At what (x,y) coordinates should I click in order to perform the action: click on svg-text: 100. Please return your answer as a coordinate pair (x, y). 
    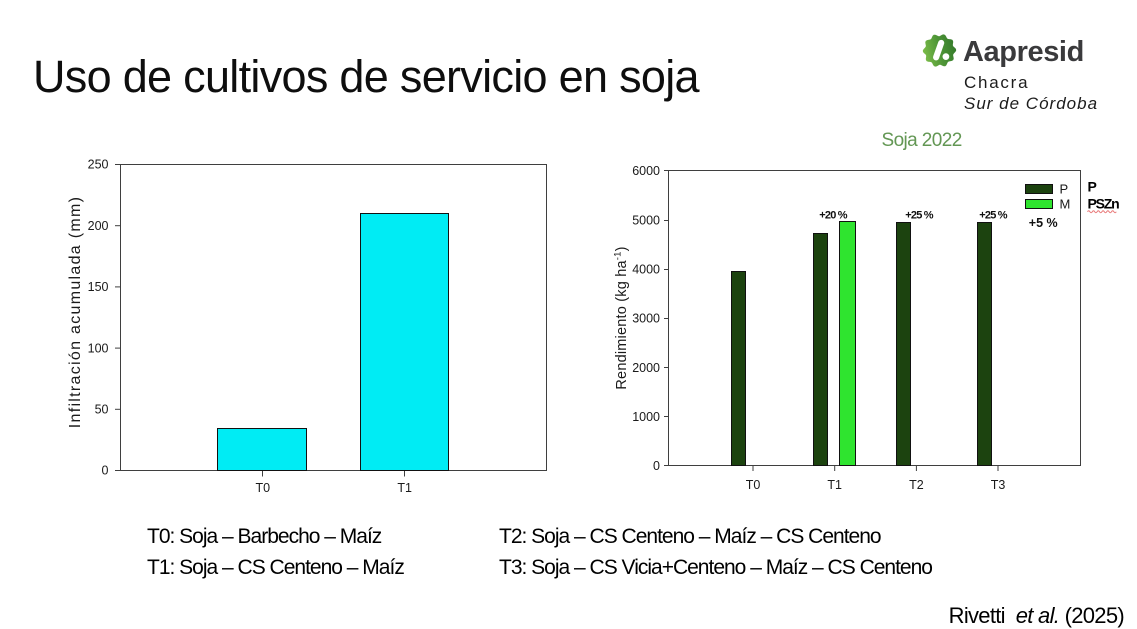
    Looking at the image, I should click on (98, 348).